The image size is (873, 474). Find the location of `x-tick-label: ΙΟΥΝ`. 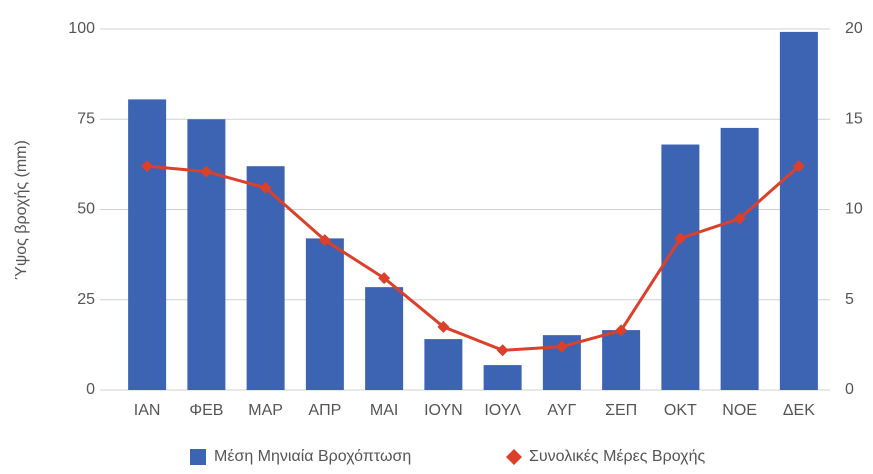

x-tick-label: ΙΟΥΝ is located at coordinates (443, 410).